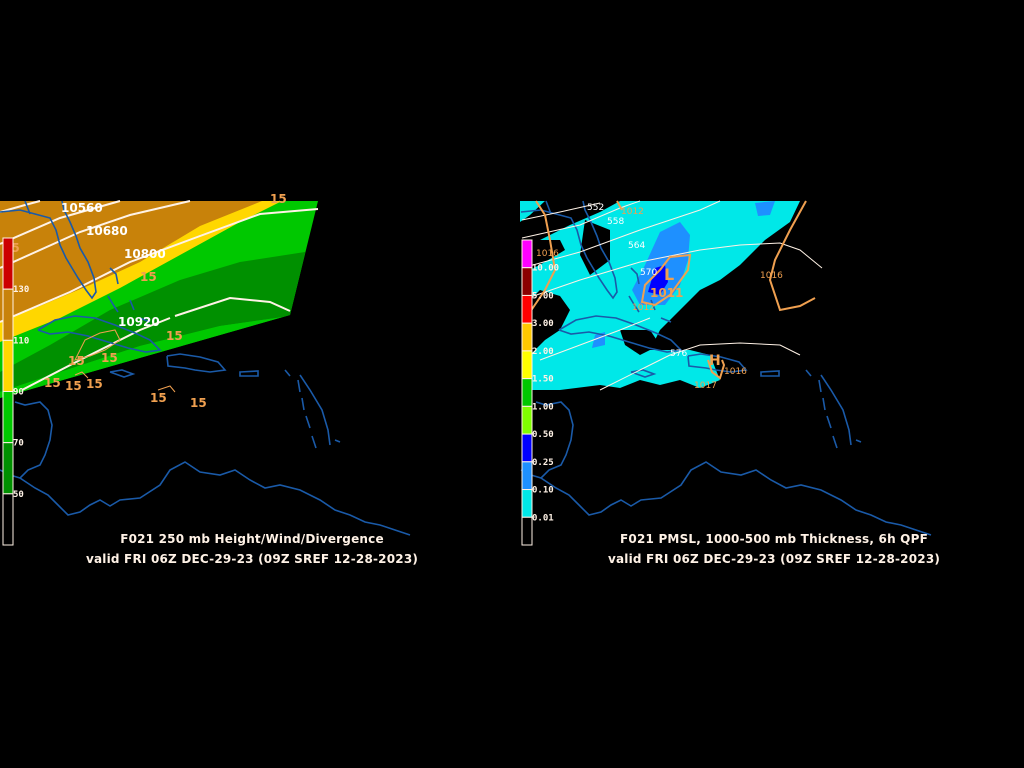  What do you see at coordinates (636, 246) in the screenshot?
I see `thickness-label: 564` at bounding box center [636, 246].